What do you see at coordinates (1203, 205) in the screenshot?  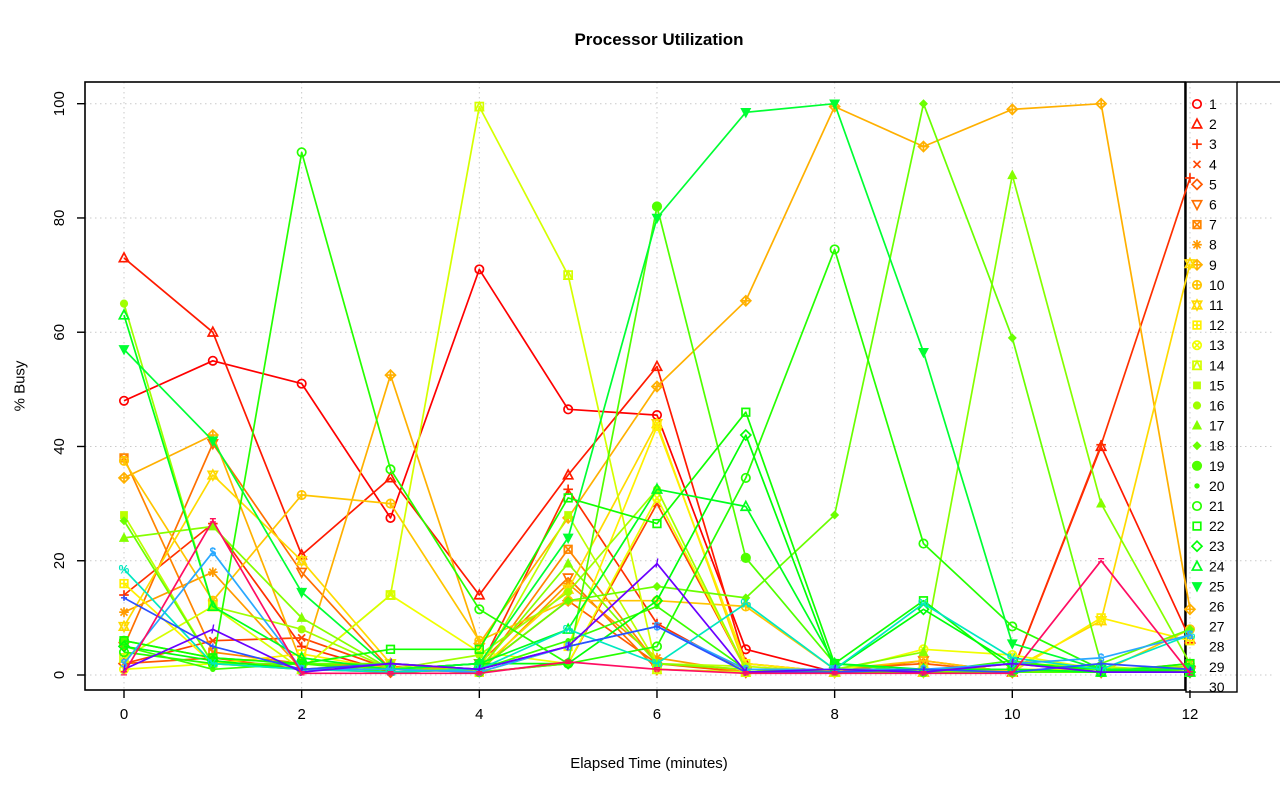 I see `legend-entry-6: 6` at bounding box center [1203, 205].